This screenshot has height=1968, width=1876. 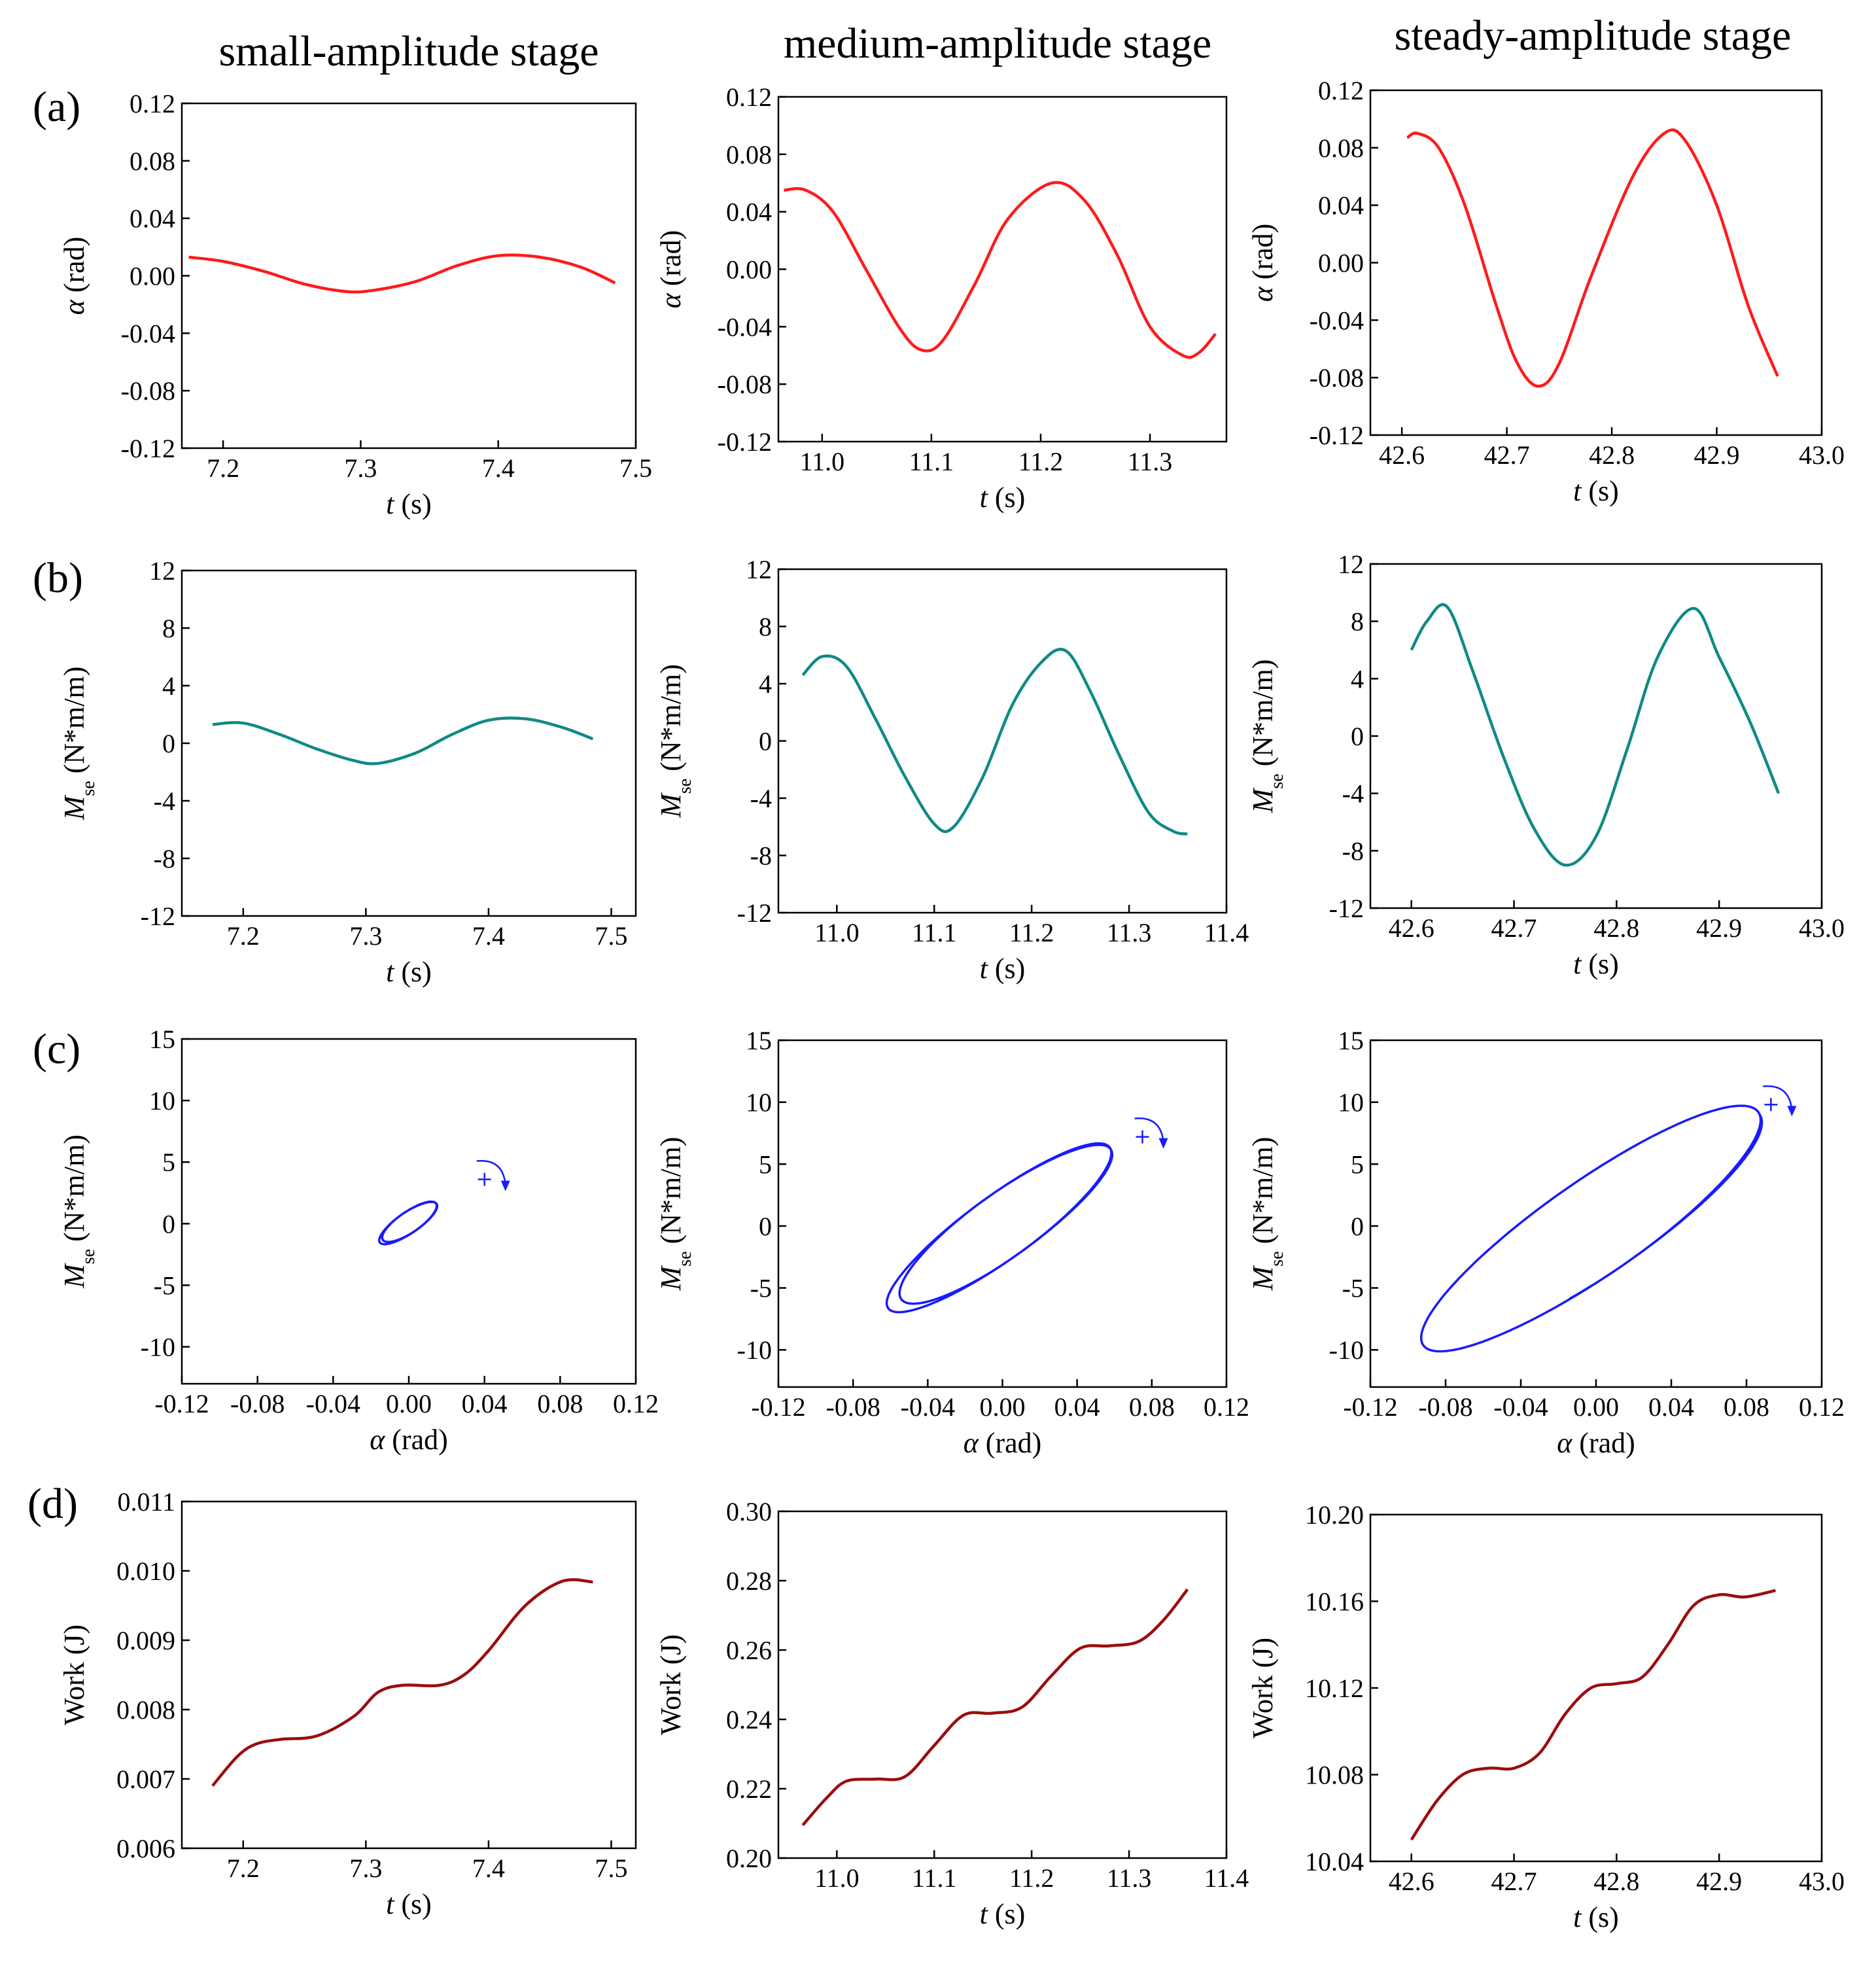 What do you see at coordinates (765, 1165) in the screenshot?
I see `y-tick-label: 5` at bounding box center [765, 1165].